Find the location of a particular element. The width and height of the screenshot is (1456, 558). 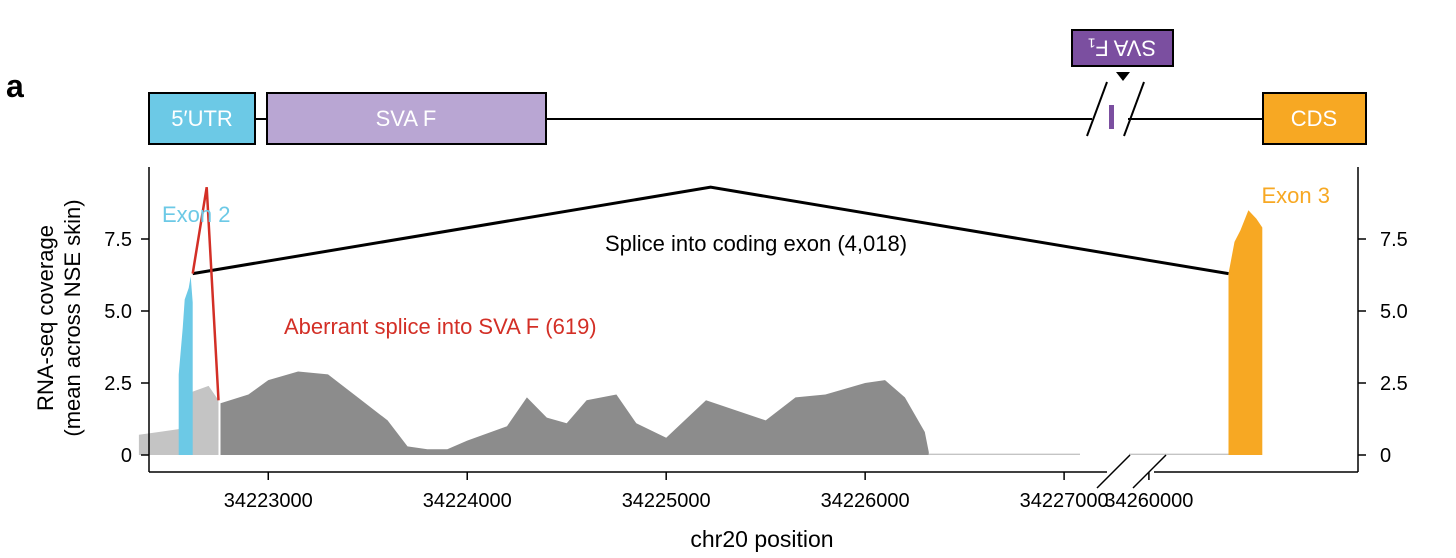

sva-insert-label: SVA F₁ is located at coordinates (1122, 48).